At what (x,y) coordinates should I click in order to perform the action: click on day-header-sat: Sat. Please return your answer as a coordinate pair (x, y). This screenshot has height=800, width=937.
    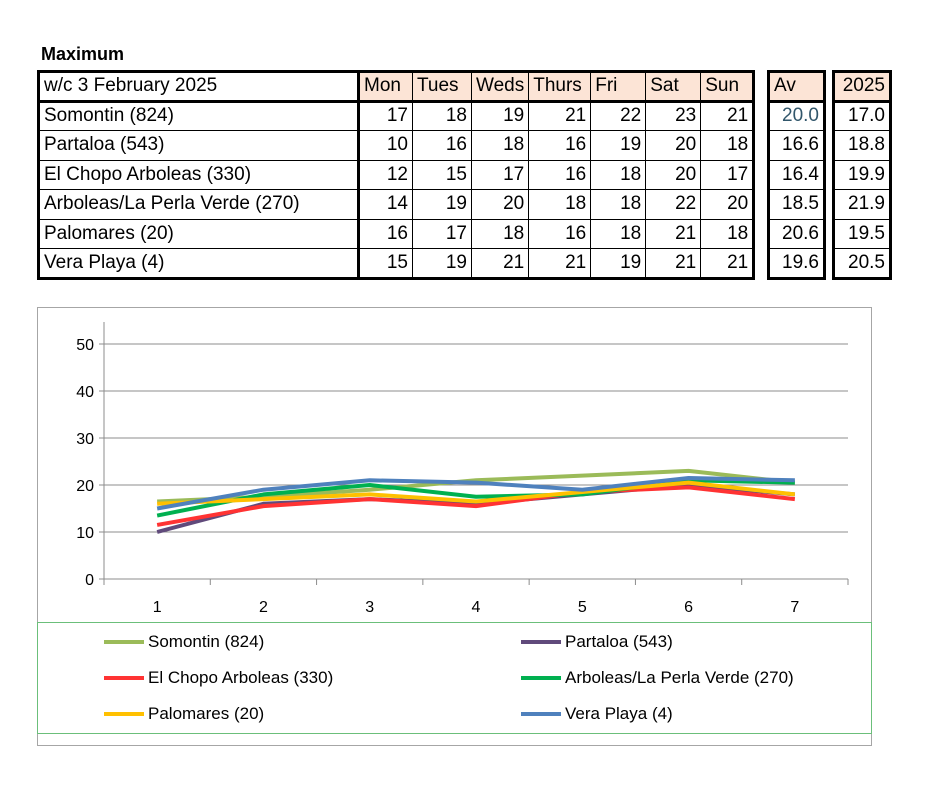
    Looking at the image, I should click on (673, 86).